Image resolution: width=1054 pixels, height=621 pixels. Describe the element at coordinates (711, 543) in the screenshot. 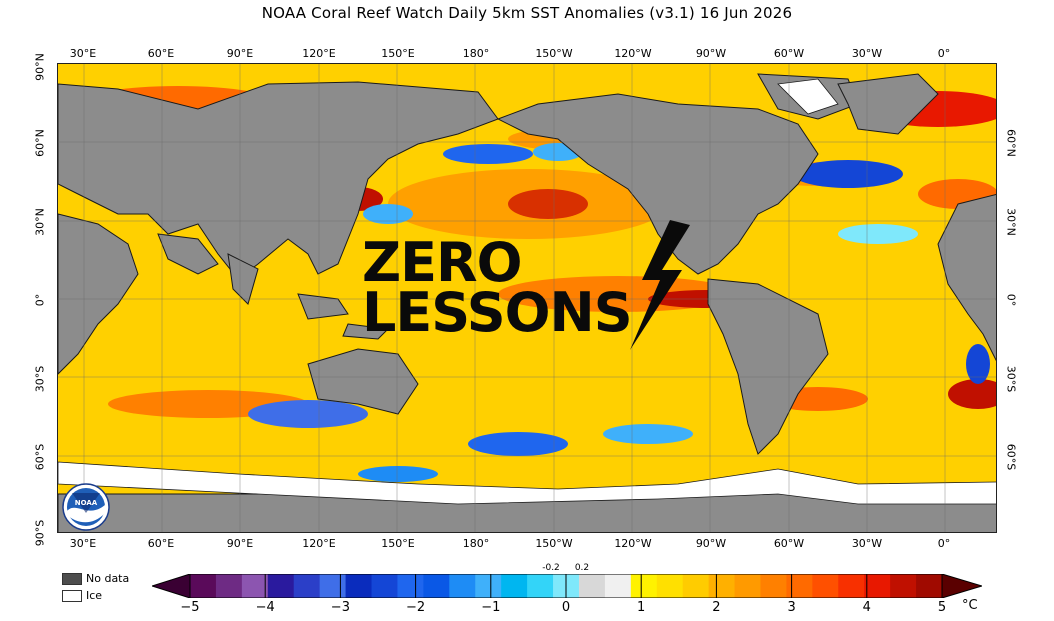

I see `longitude-label-bottom: 90°W` at that location.